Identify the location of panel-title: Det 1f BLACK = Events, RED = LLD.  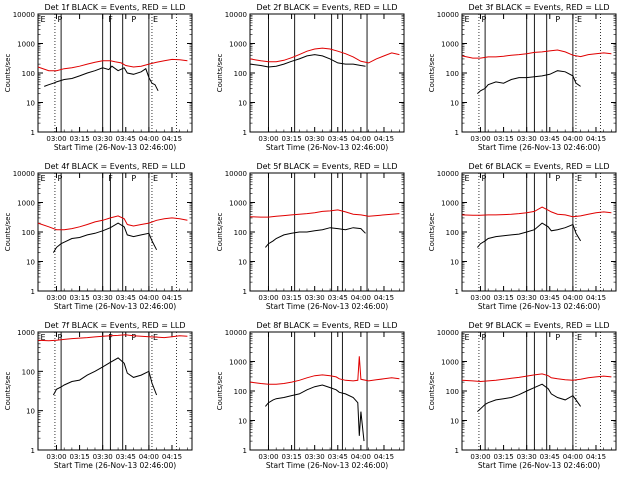
(114, 7).